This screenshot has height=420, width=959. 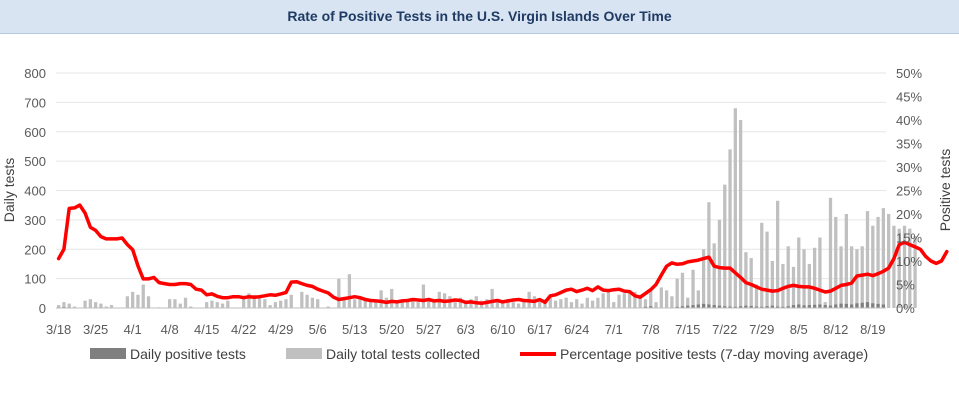 I want to click on x-tick-label: 8/12, so click(x=835, y=329).